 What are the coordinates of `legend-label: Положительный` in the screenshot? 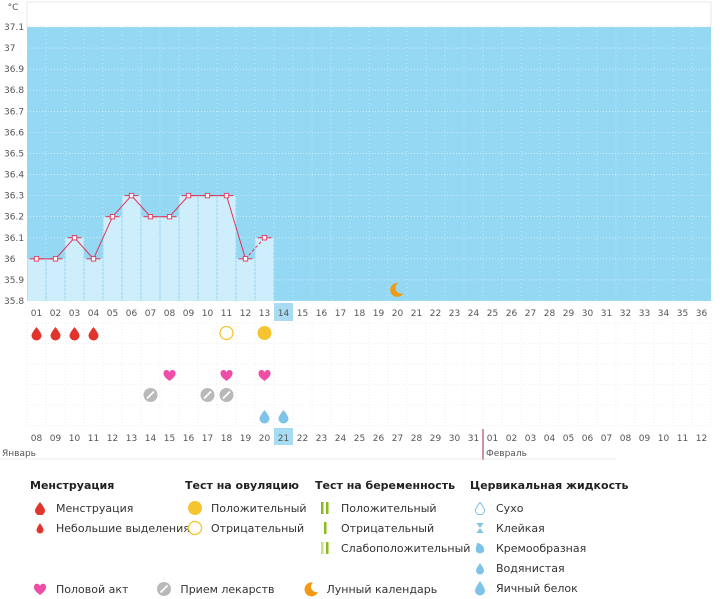 It's located at (389, 508).